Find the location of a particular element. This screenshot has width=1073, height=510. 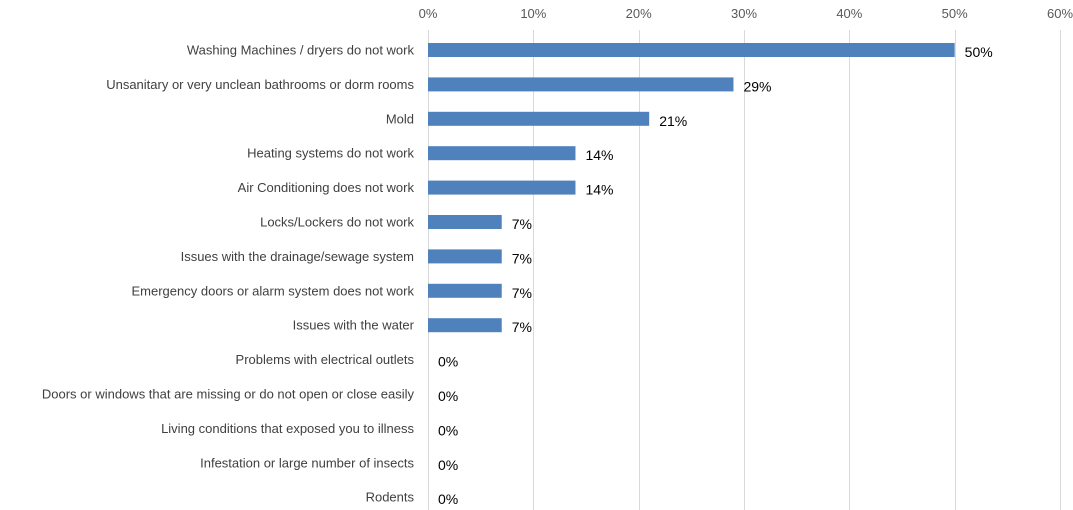

category-label: Infestation or large number of insects is located at coordinates (307, 462).